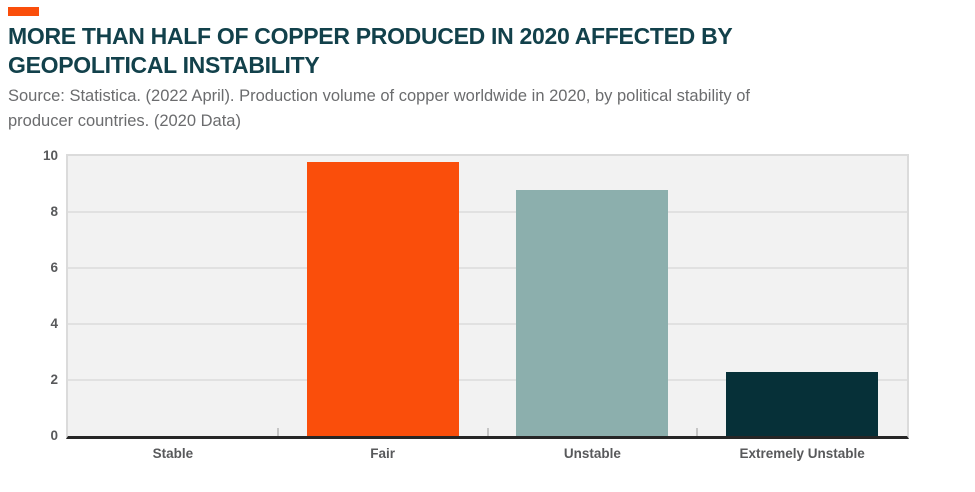 This screenshot has height=492, width=975. Describe the element at coordinates (382, 453) in the screenshot. I see `x-tick-label-fair: Fair` at that location.